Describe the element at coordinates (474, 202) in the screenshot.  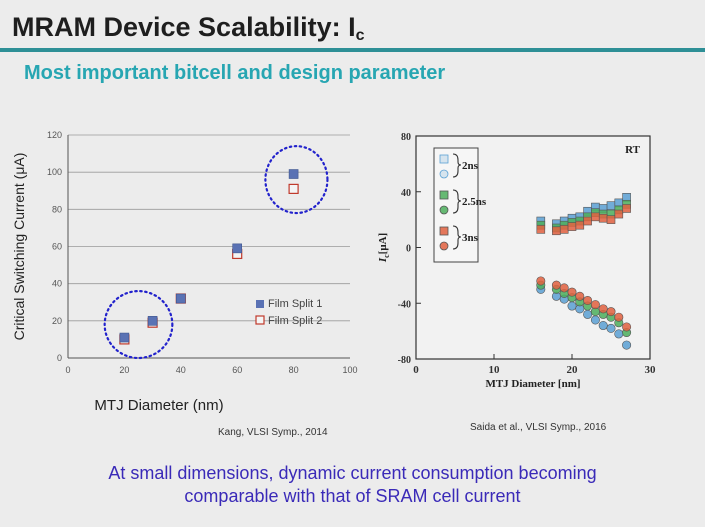
I see `legend-label: 2.5ns` at that location.